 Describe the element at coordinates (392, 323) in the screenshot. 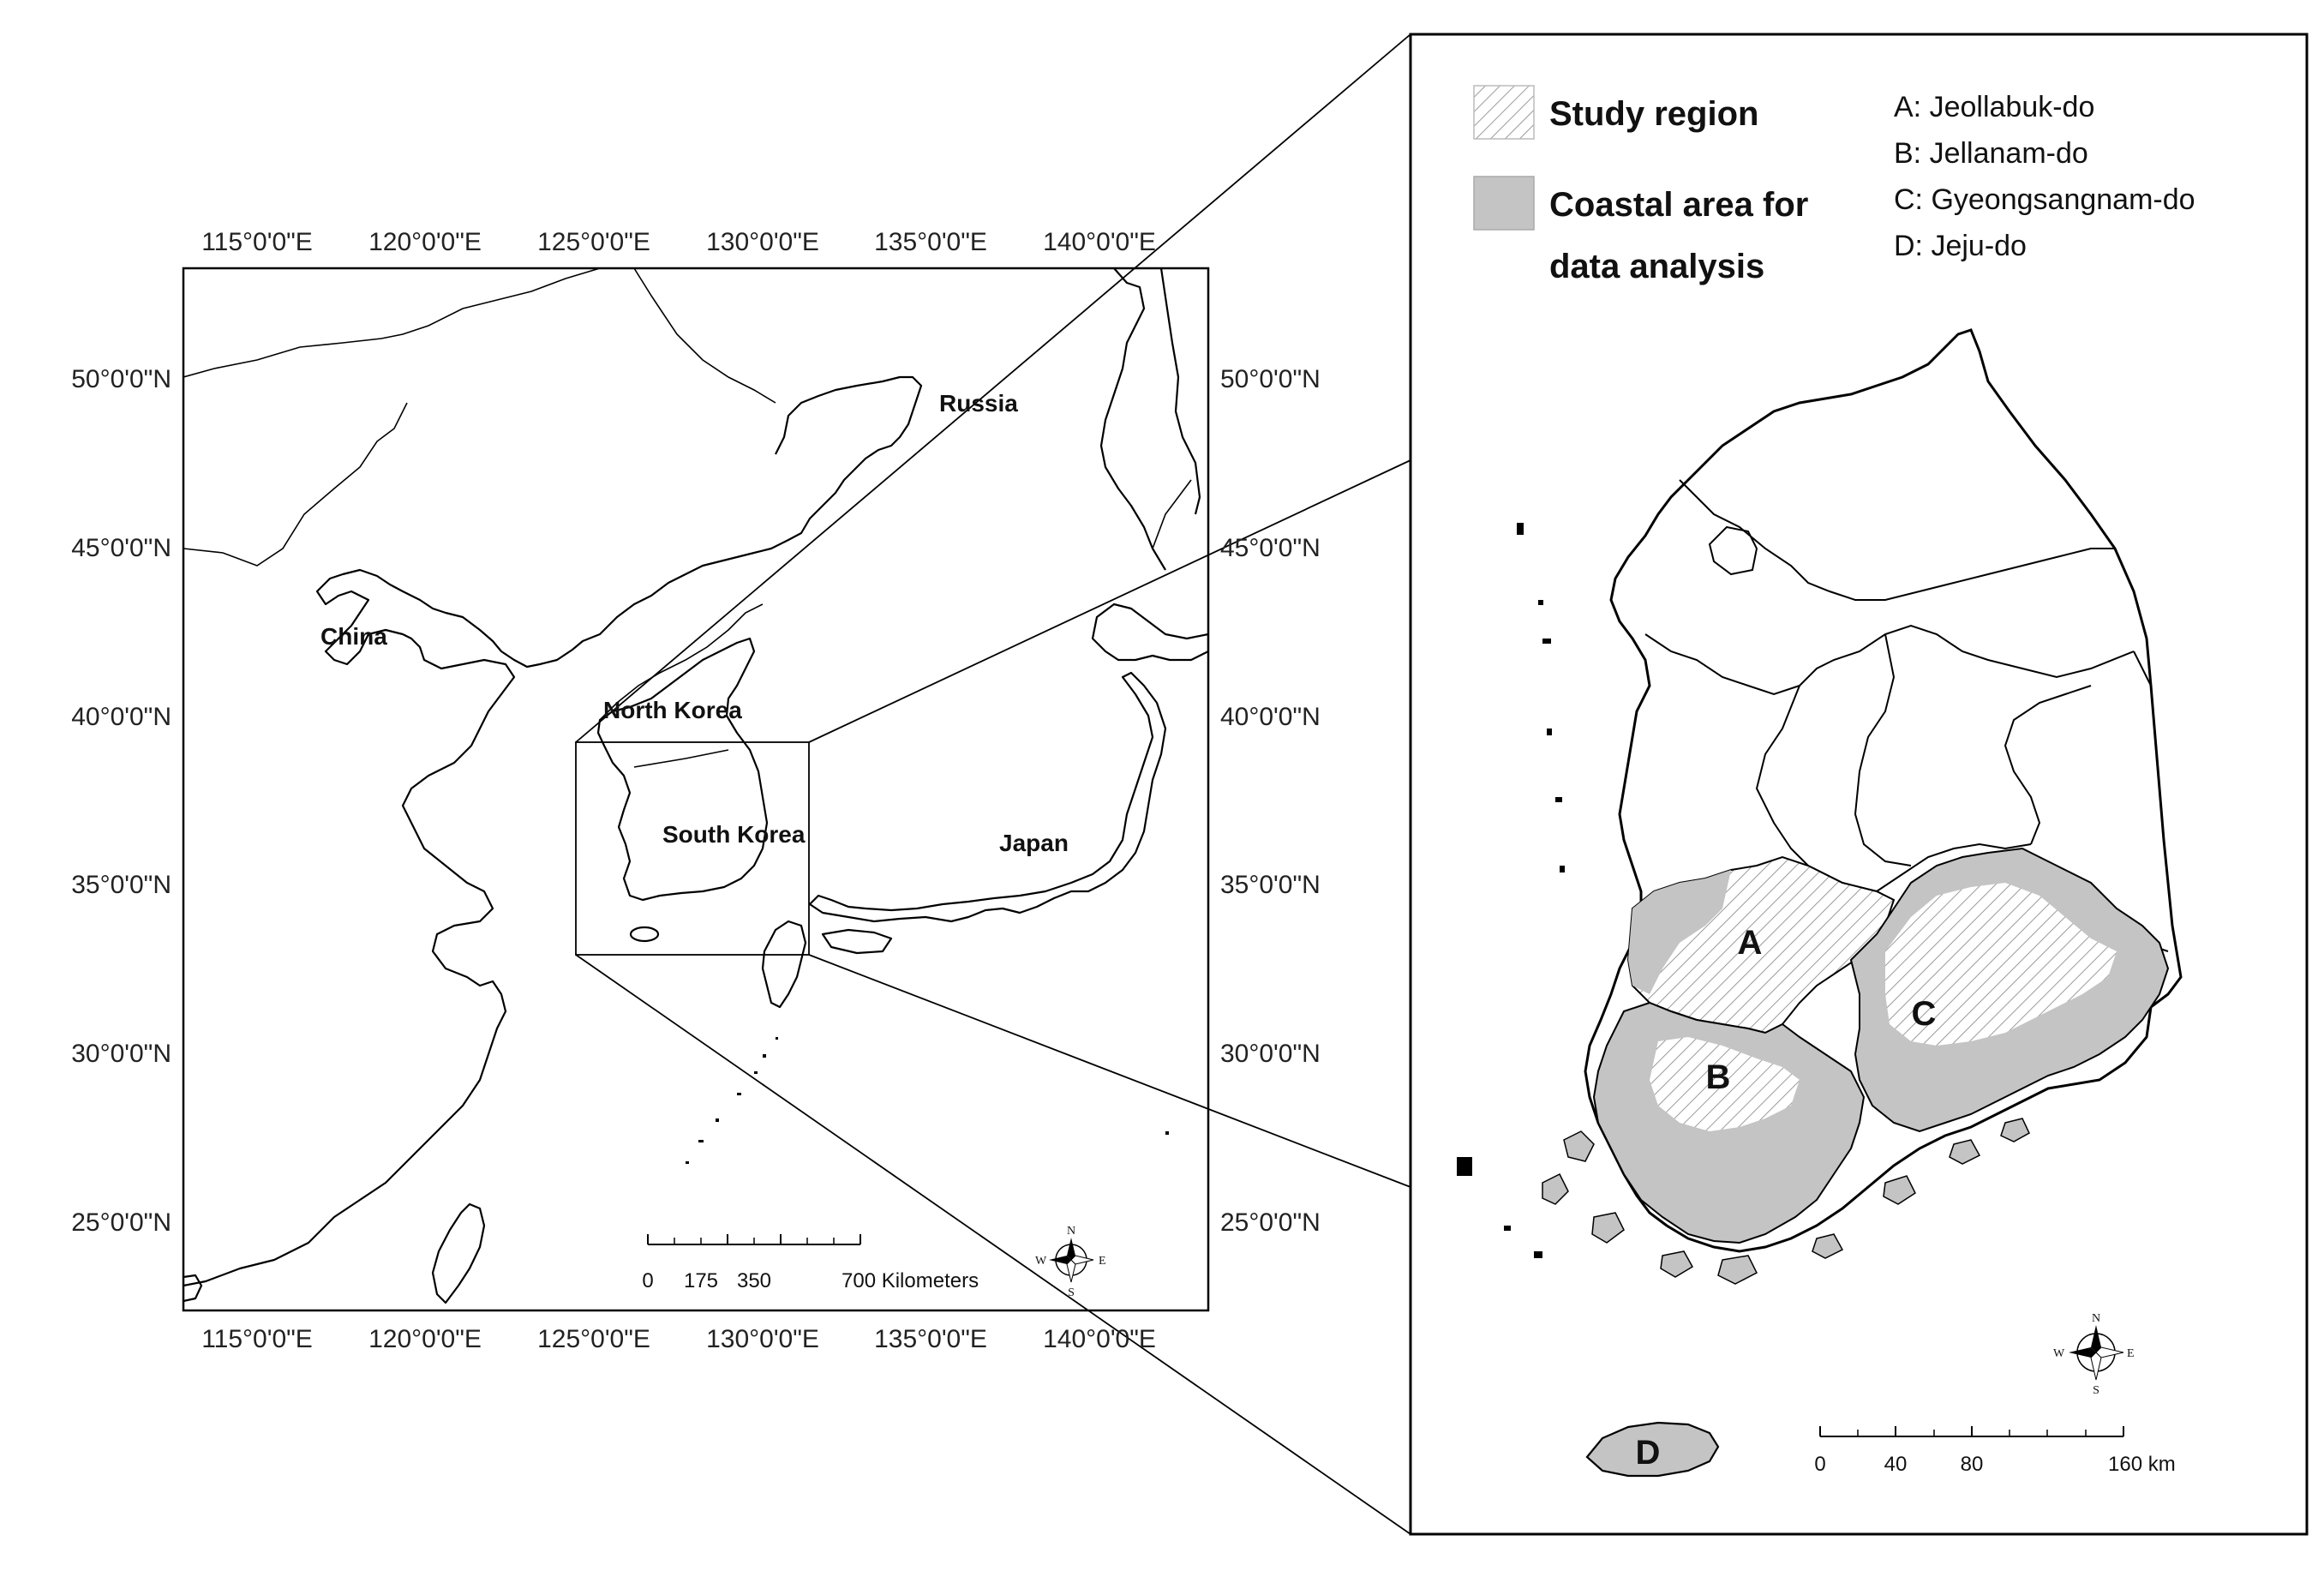

I see `china-russia-border` at that location.